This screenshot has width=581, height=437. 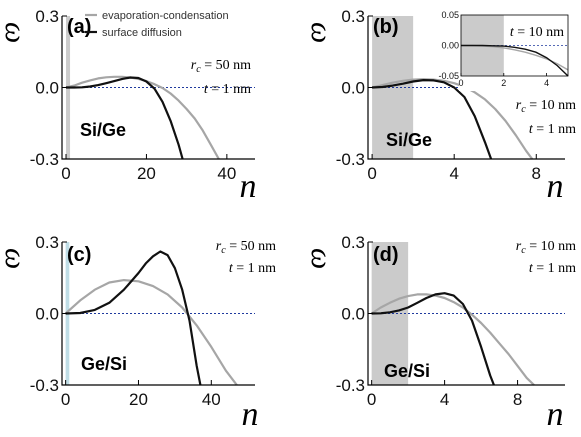 I want to click on legend-label: evaporation-condensation, so click(x=165, y=16).